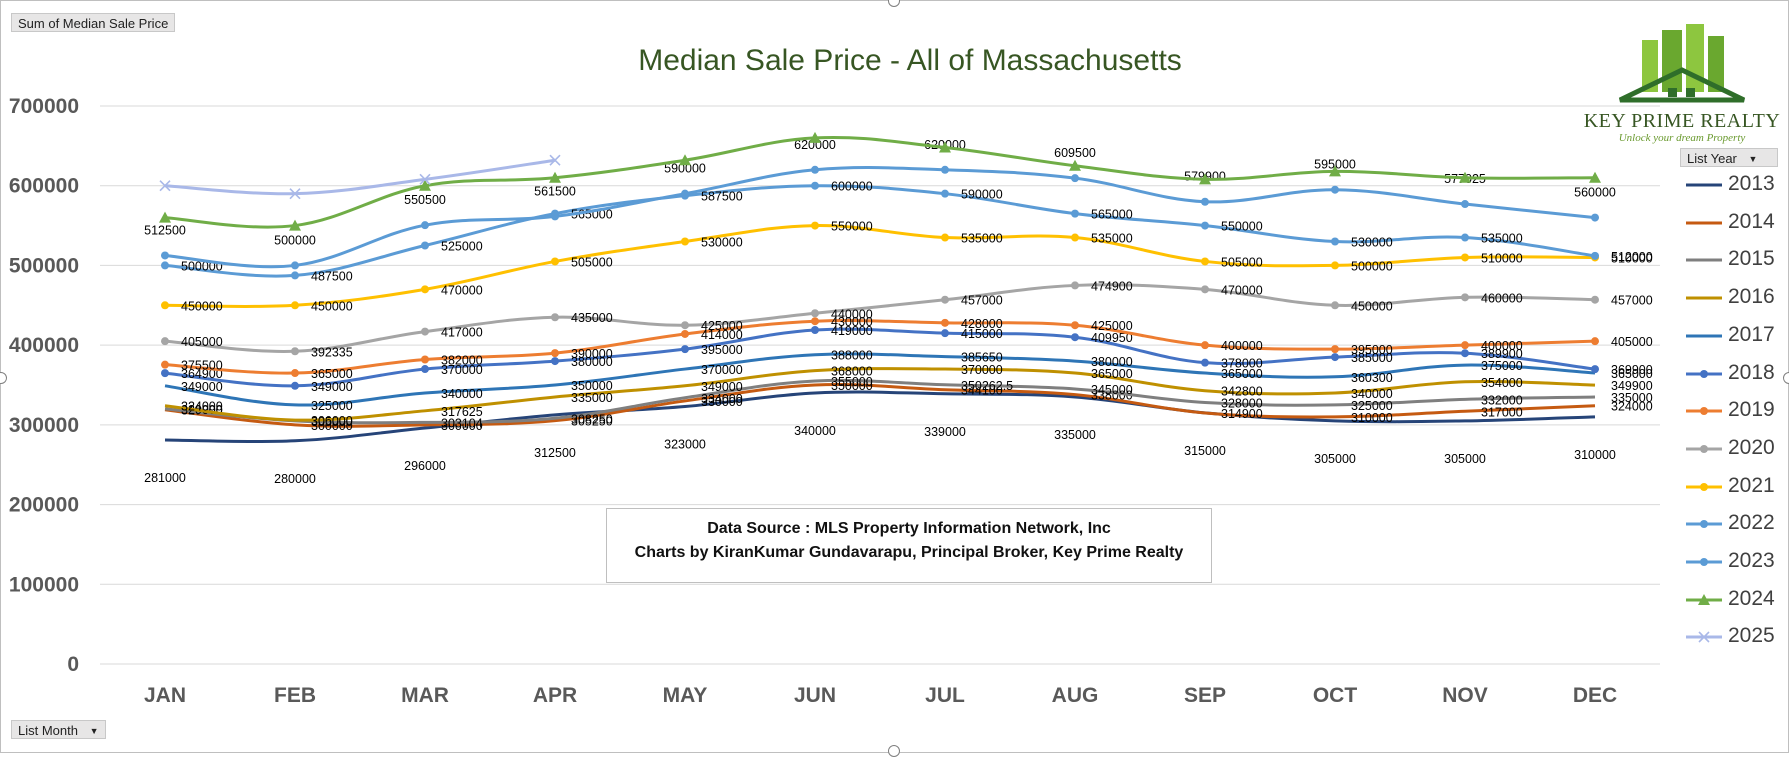 The image size is (1789, 757). I want to click on legend-item-2019: 2019, so click(1734, 413).